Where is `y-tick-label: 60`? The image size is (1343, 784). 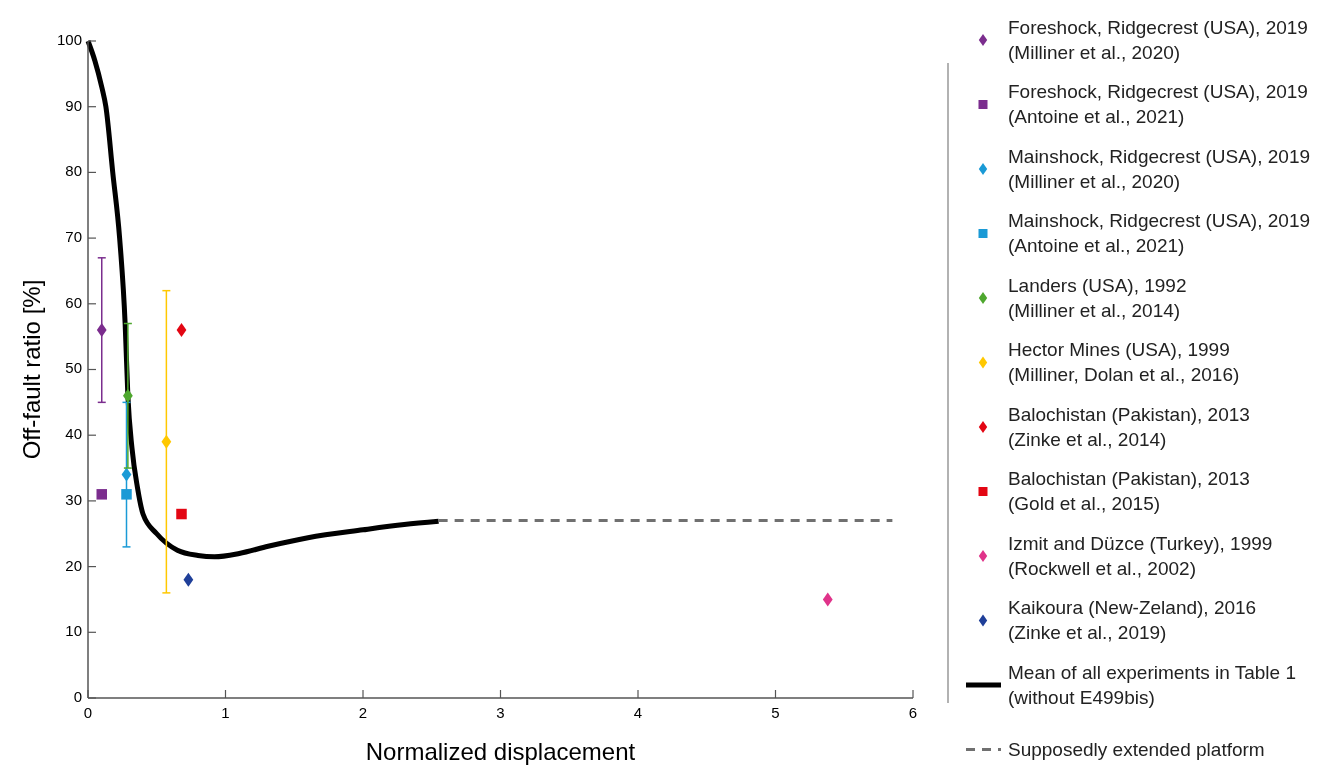
y-tick-label: 60 is located at coordinates (73, 302).